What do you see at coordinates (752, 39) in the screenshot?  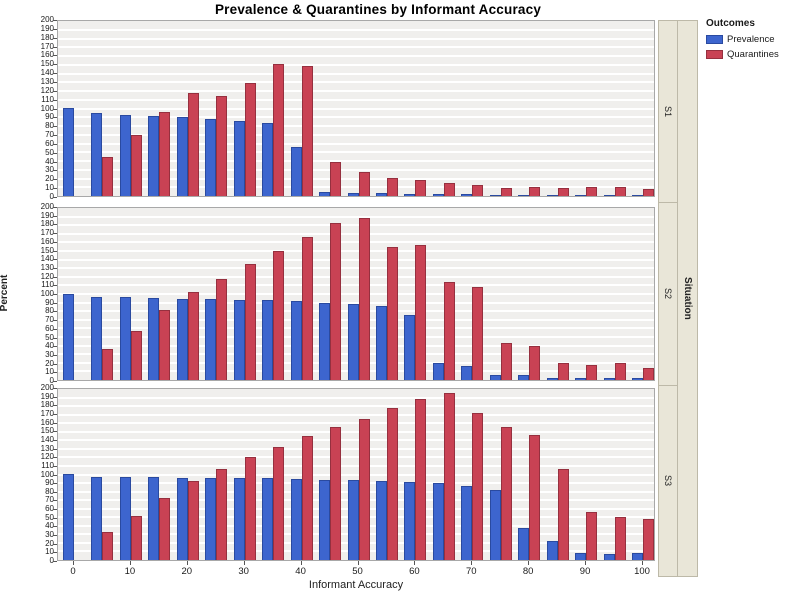 I see `legend-item-prevalence: Prevalence` at bounding box center [752, 39].